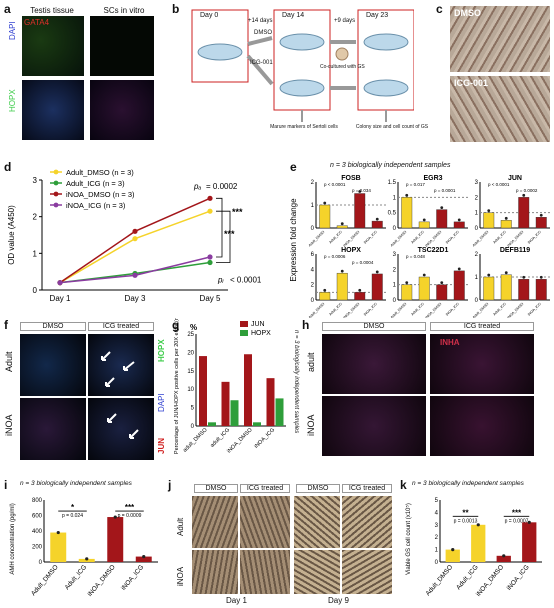  Describe the element at coordinates (72, 516) in the screenshot. I see `i-pvalue-adult: p = 0.024` at that location.